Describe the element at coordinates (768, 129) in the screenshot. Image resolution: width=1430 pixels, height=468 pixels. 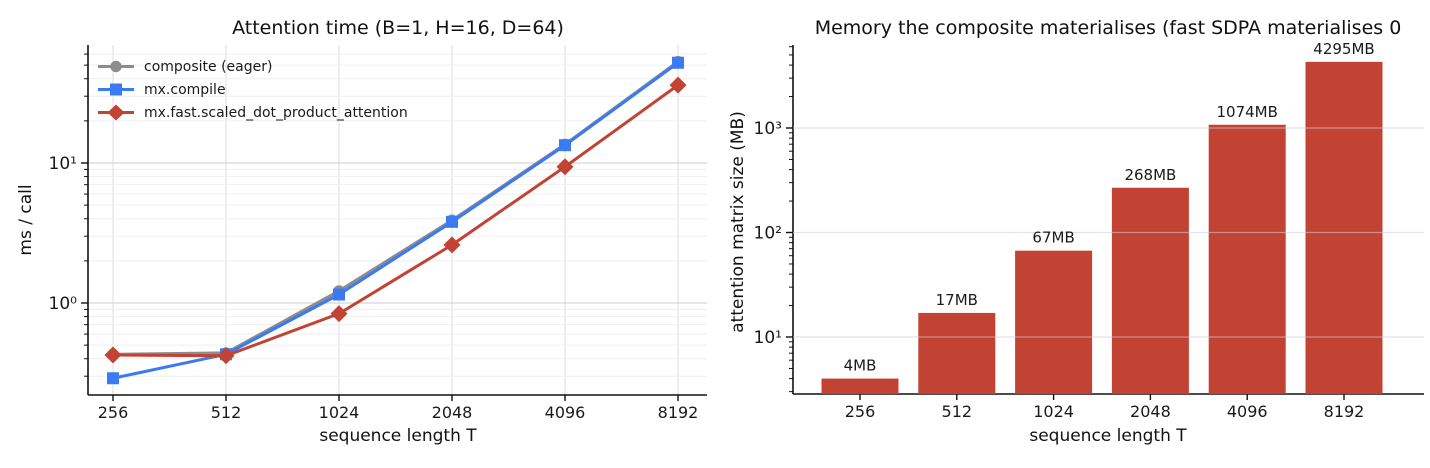
I see `y-tick-label: 10³` at that location.